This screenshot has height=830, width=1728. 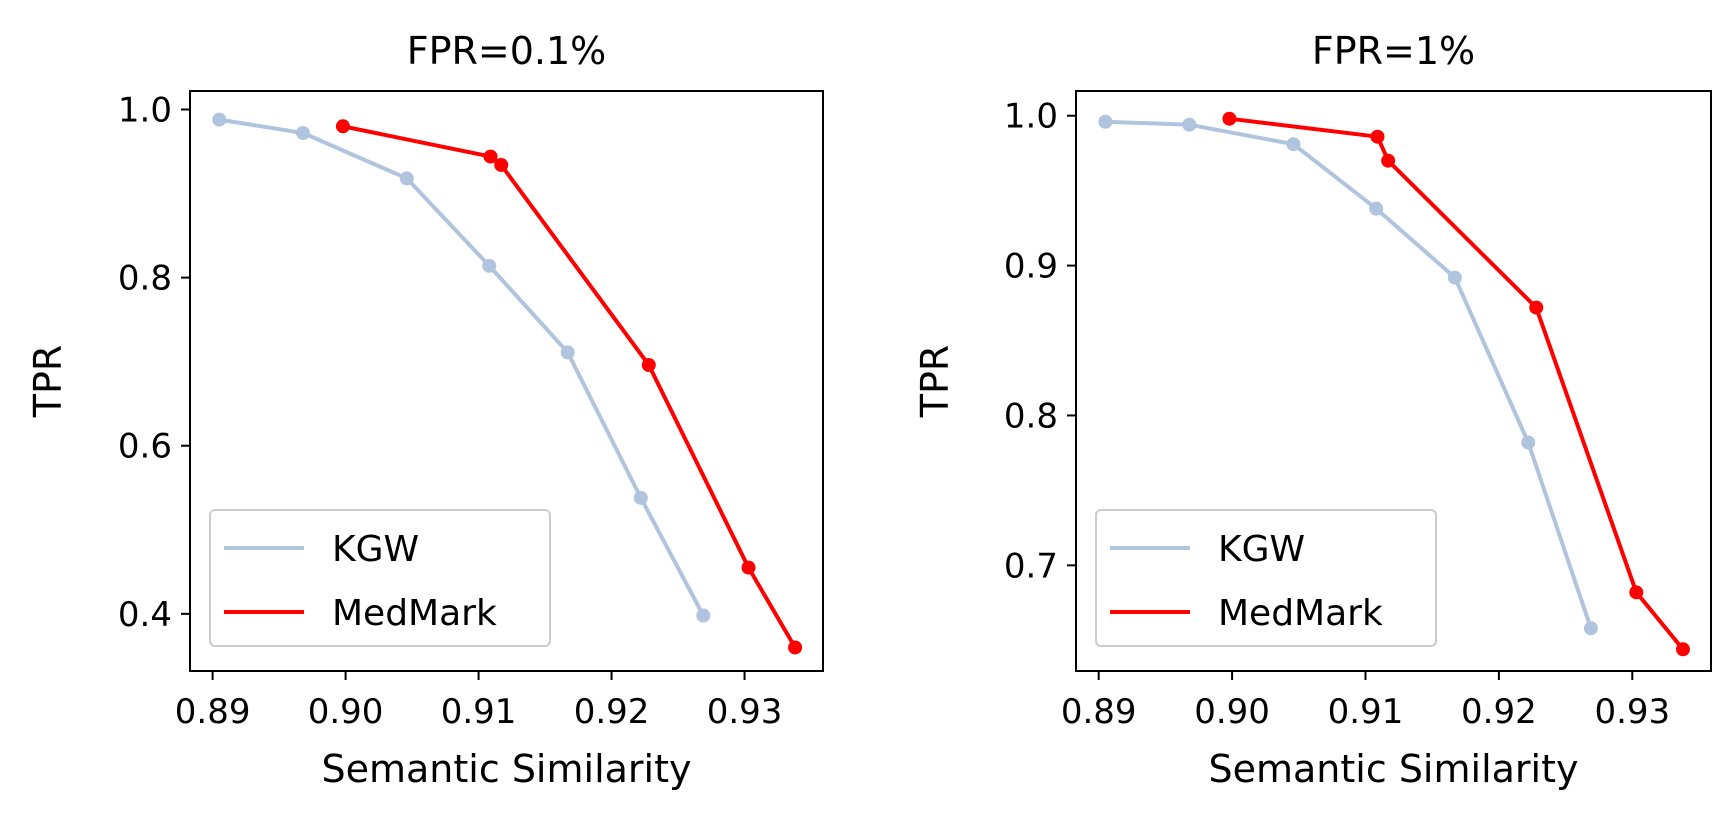 What do you see at coordinates (145, 615) in the screenshot?
I see `y-tick-label: 0.4` at bounding box center [145, 615].